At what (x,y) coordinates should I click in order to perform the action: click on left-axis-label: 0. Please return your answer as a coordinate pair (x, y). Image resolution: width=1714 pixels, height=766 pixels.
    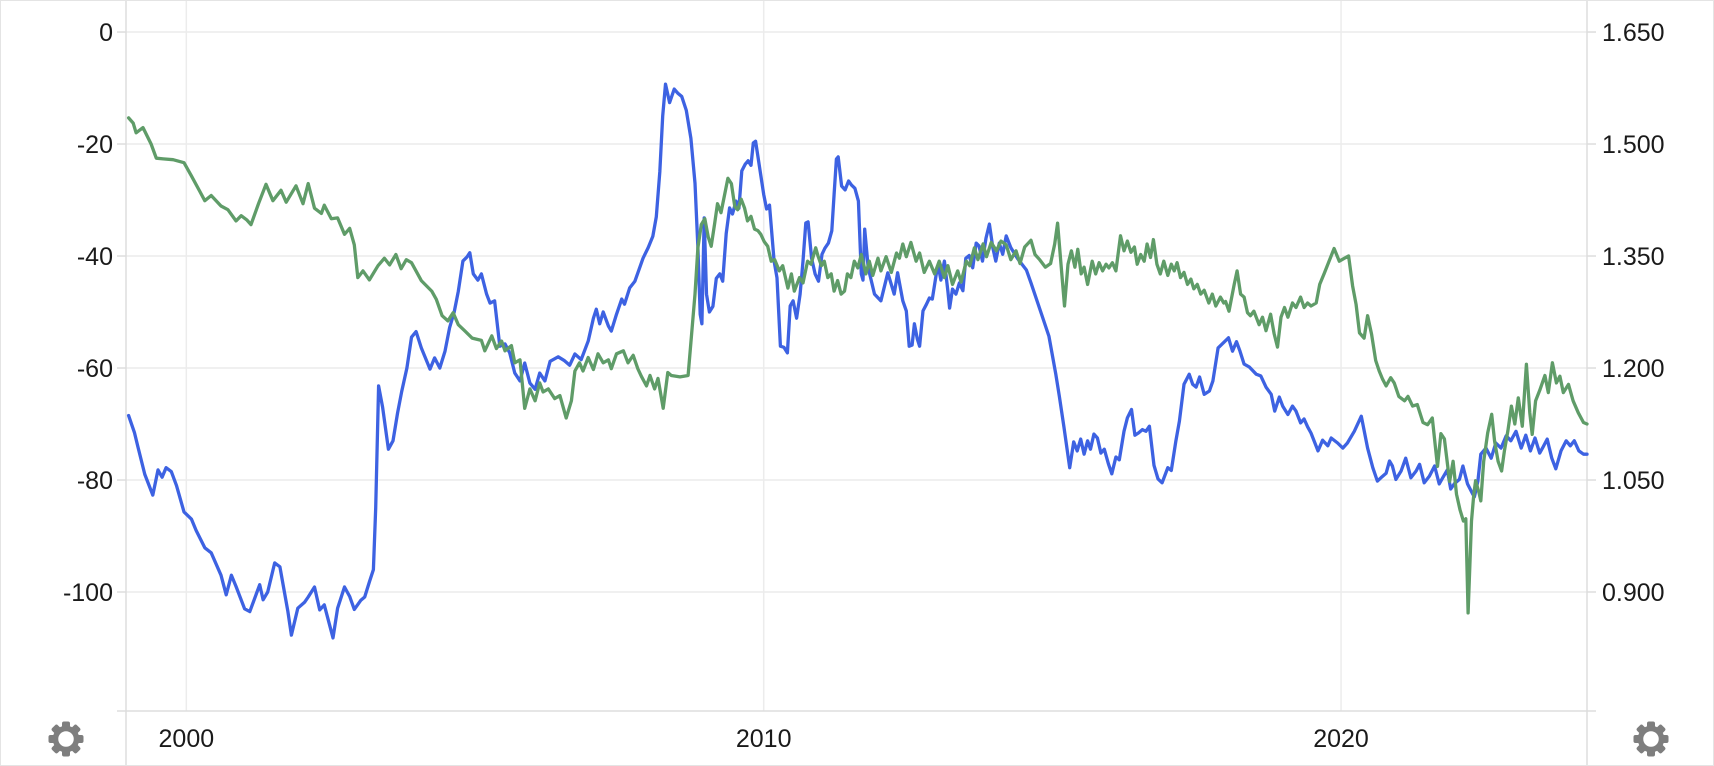
    Looking at the image, I should click on (106, 33).